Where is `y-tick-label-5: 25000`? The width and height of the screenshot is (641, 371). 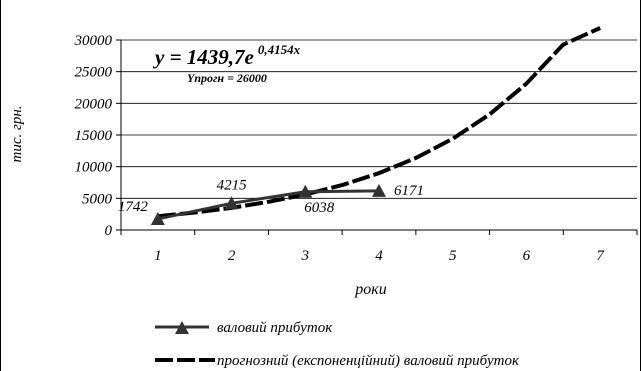 y-tick-label-5: 25000 is located at coordinates (94, 73).